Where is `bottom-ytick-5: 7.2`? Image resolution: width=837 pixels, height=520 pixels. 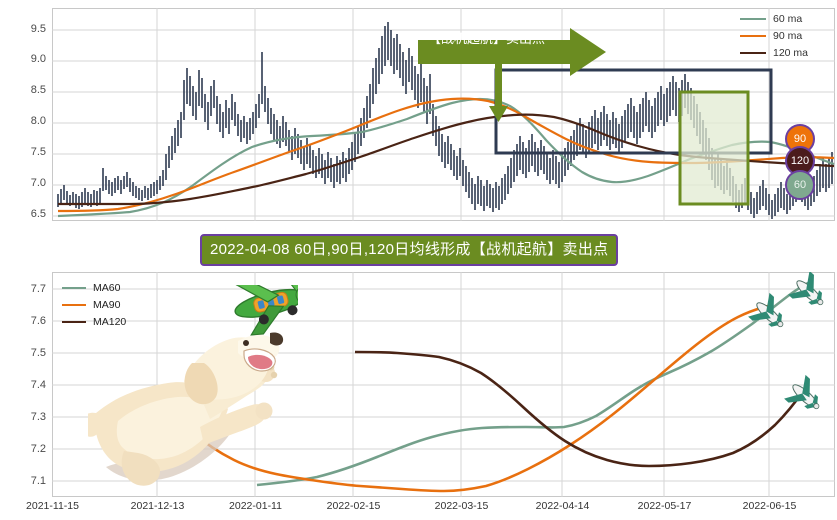
bottom-ytick-5: 7.2 is located at coordinates (38, 449).